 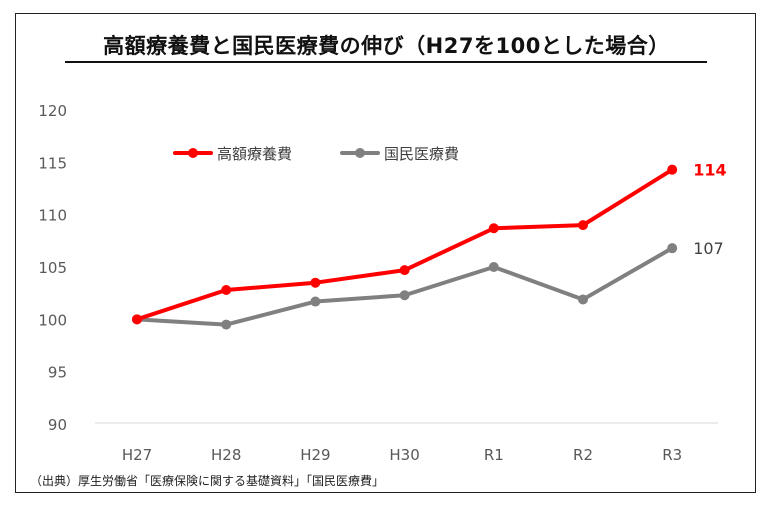 What do you see at coordinates (386, 62) in the screenshot?
I see `title-underline` at bounding box center [386, 62].